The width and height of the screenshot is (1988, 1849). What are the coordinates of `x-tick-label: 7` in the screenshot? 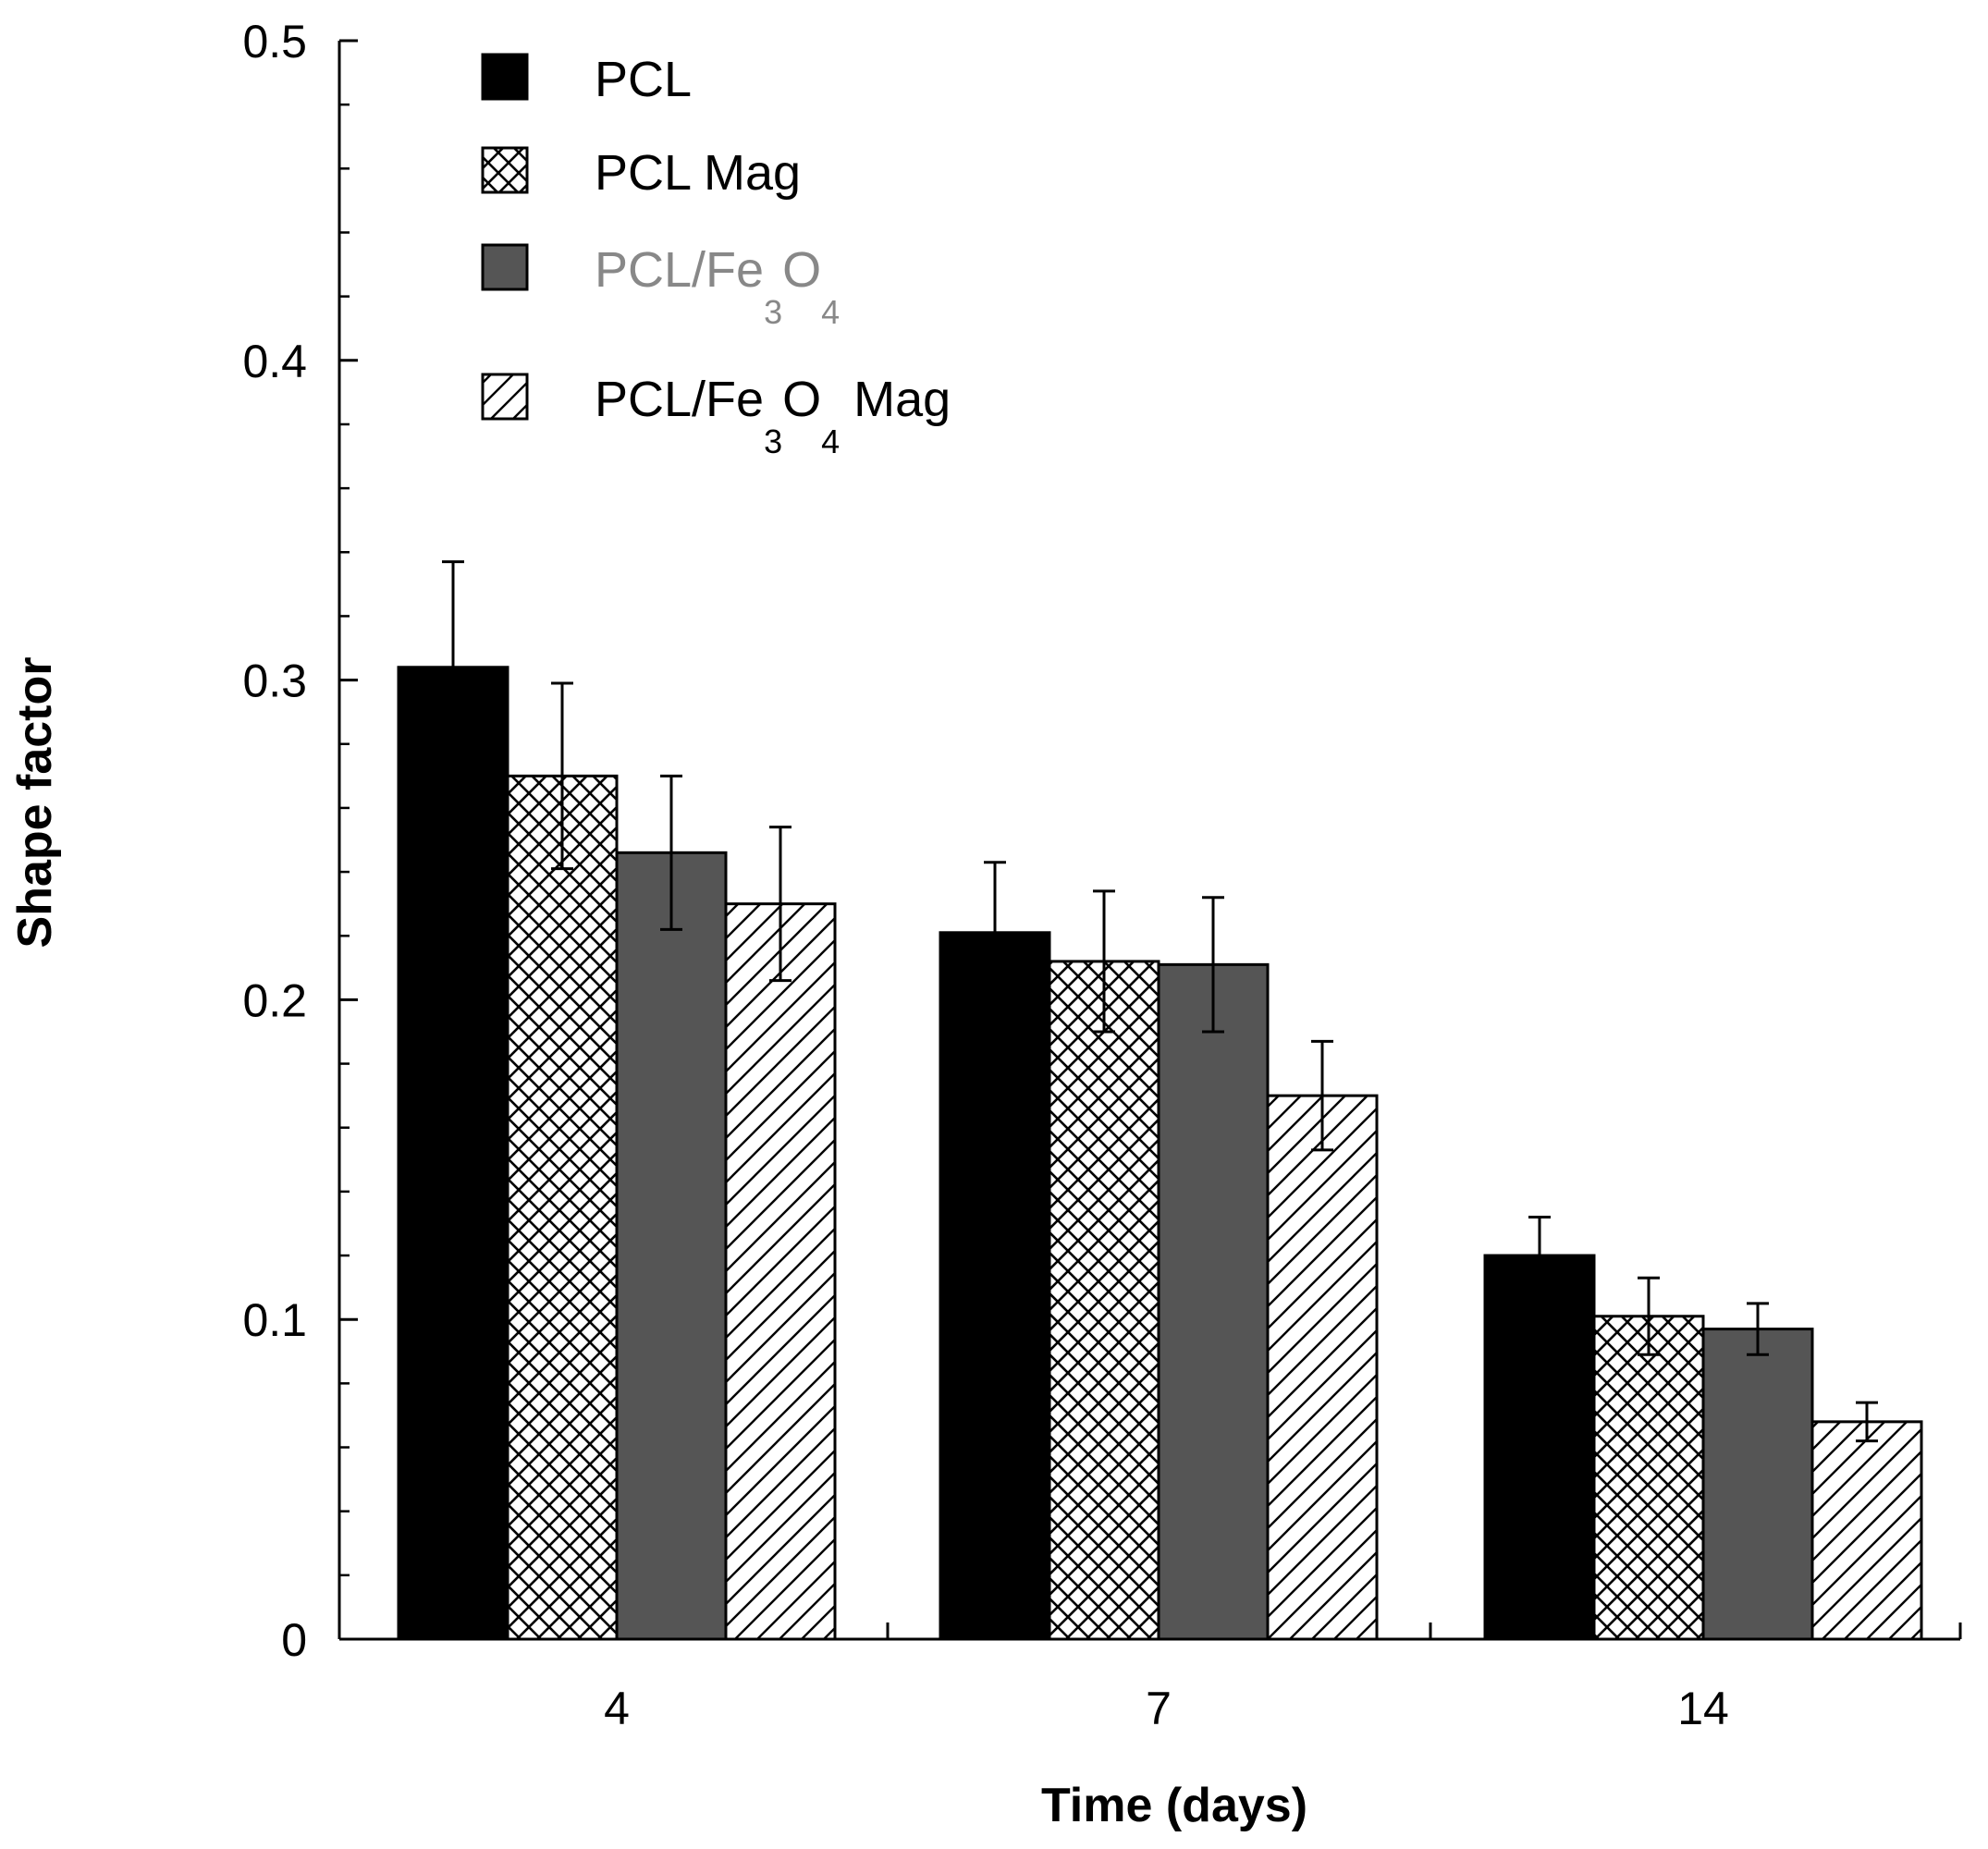 It's located at (1159, 1708).